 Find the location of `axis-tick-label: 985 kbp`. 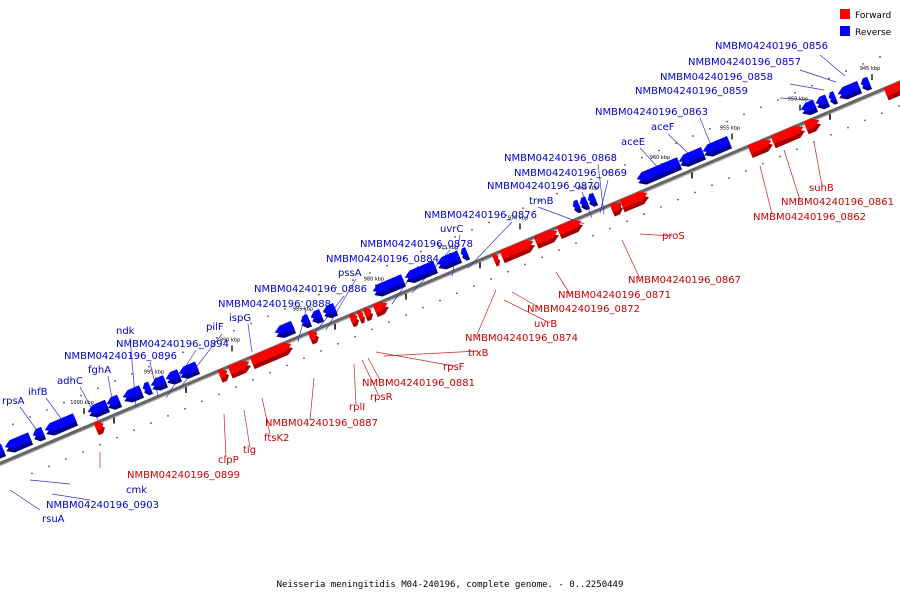

axis-tick-label: 985 kbp is located at coordinates (303, 309).